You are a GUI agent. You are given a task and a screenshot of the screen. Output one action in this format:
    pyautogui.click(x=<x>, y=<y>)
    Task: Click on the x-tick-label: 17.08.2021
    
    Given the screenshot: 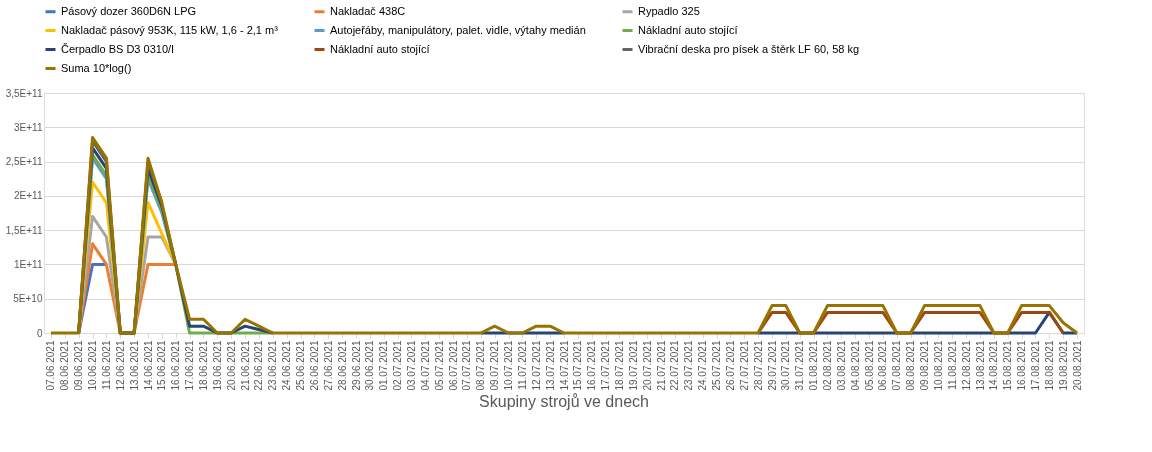 What is the action you would take?
    pyautogui.click(x=1035, y=365)
    